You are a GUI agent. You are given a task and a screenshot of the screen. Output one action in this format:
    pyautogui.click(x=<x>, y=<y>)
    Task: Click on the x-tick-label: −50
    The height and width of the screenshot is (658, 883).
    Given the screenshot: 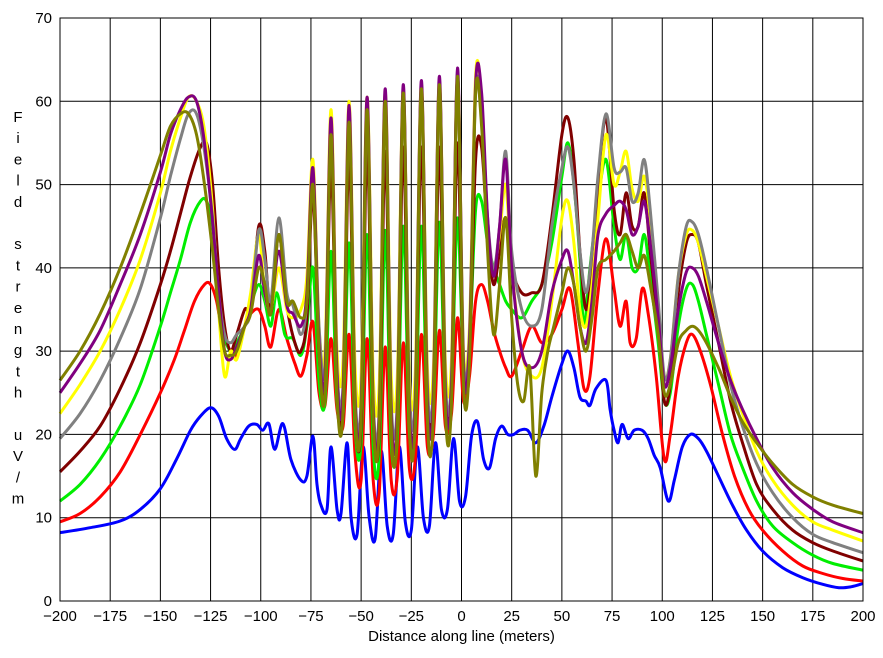 What is the action you would take?
    pyautogui.click(x=360, y=616)
    